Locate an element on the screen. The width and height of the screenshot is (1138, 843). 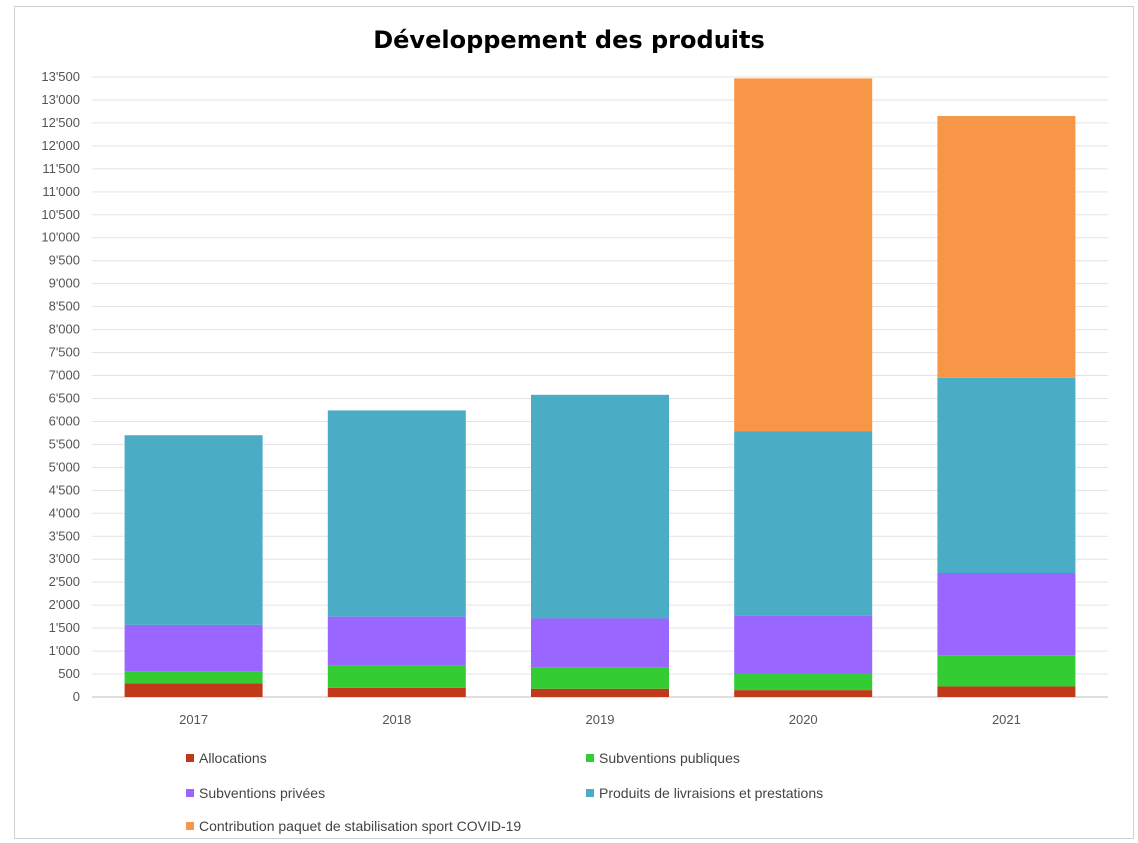
y-tick-label: 0 is located at coordinates (76, 696).